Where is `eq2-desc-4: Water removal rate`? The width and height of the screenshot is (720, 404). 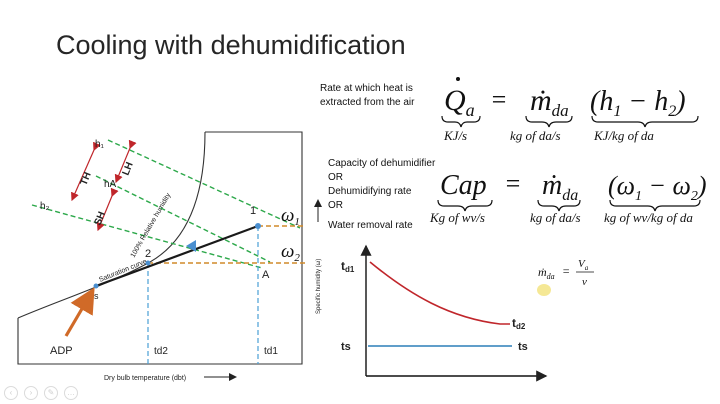
eq2-desc-4: Water removal rate is located at coordinates (370, 225).